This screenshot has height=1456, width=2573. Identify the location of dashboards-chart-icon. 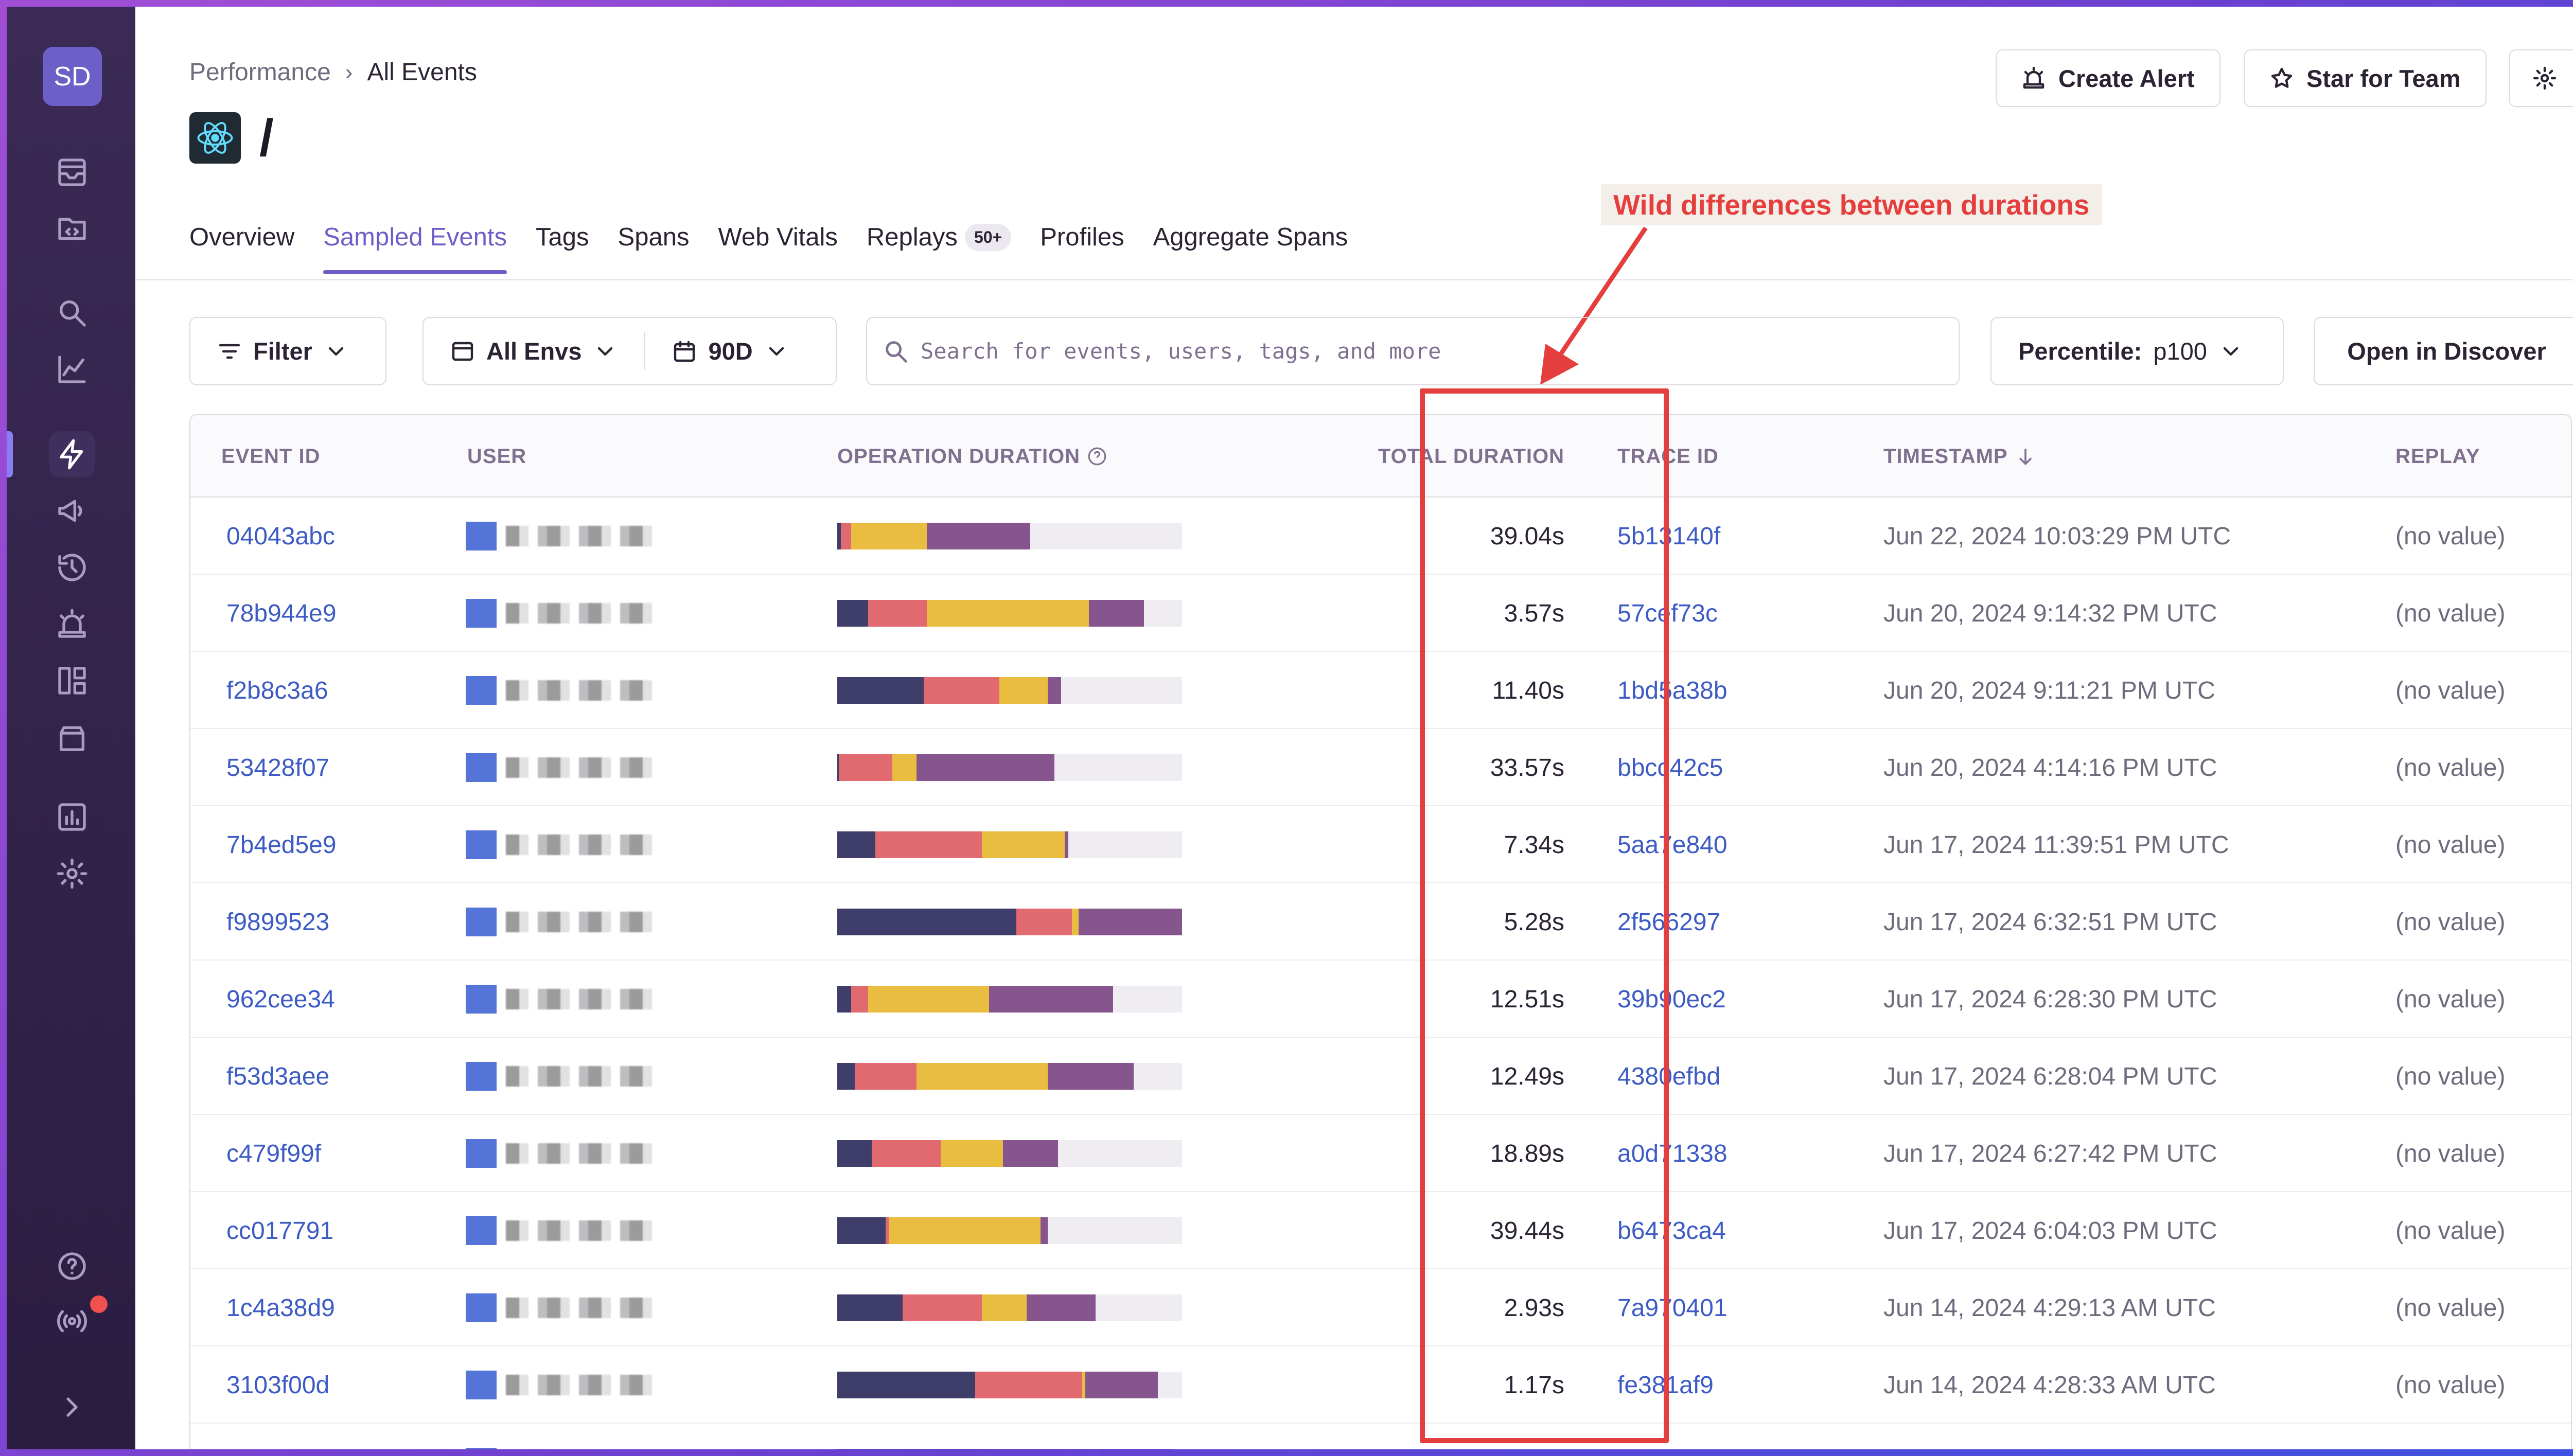
(72, 369).